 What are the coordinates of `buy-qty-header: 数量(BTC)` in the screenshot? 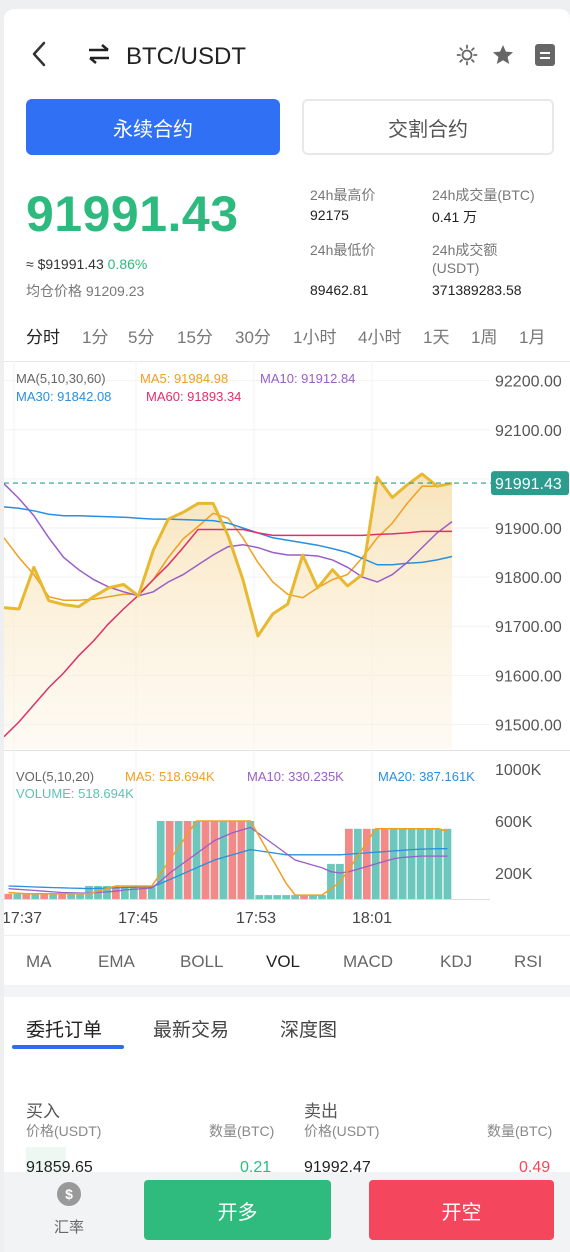 It's located at (242, 1131).